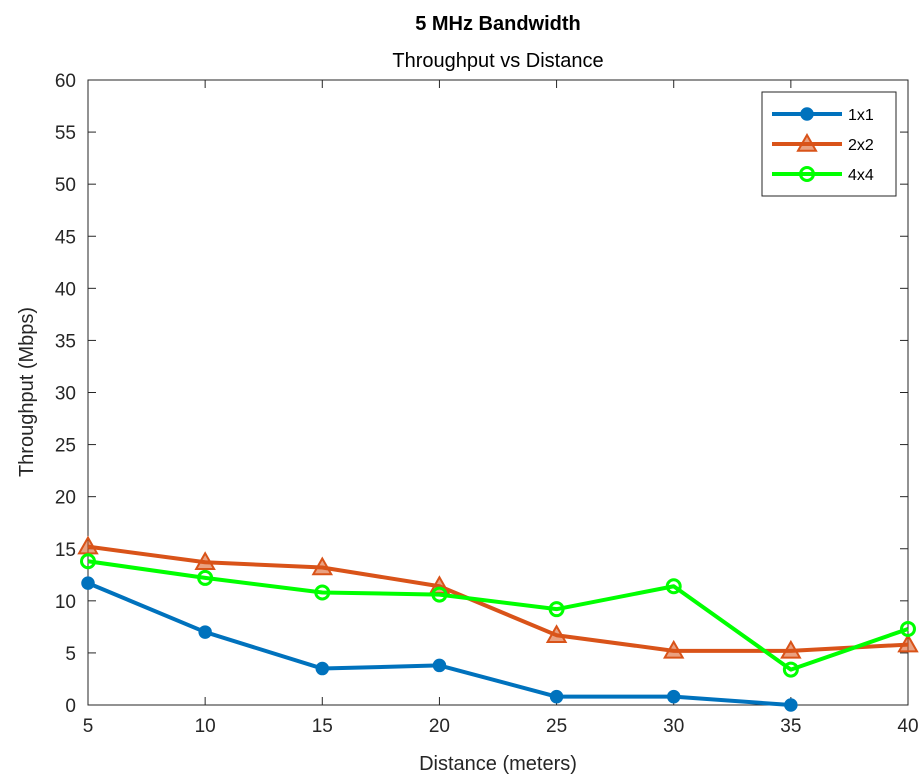  What do you see at coordinates (65, 394) in the screenshot?
I see `y-tick-label: 30` at bounding box center [65, 394].